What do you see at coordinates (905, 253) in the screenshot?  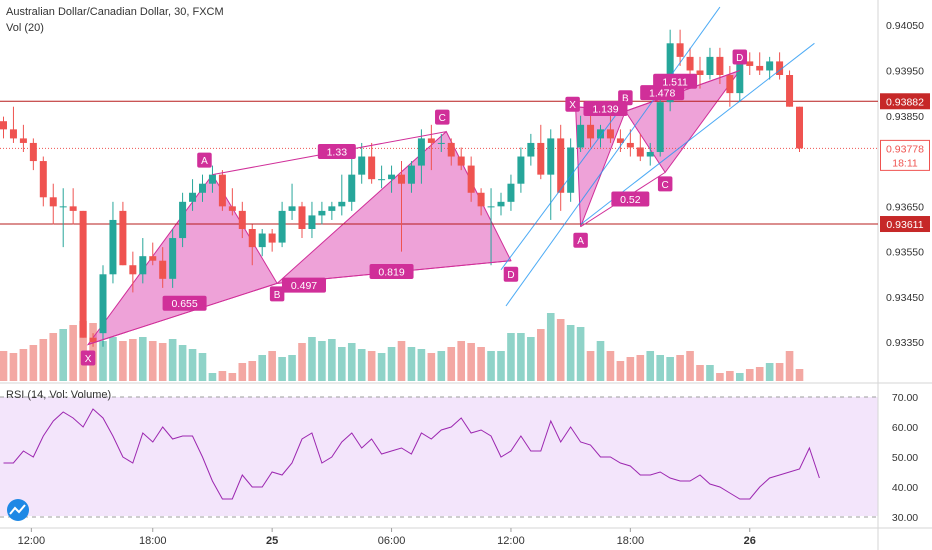 I see `price-tick-label: 0.93550` at bounding box center [905, 253].